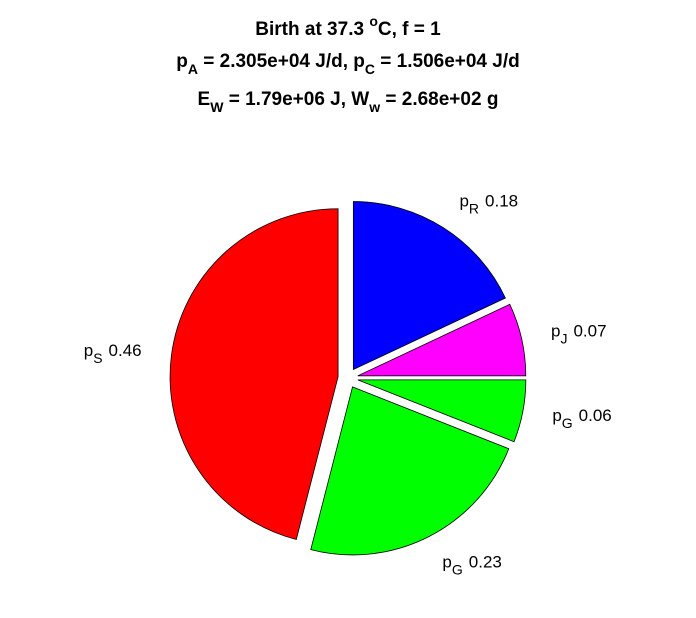  Describe the element at coordinates (447, 61) in the screenshot. I see `title-part: = 1.506e+04 J/d` at that location.